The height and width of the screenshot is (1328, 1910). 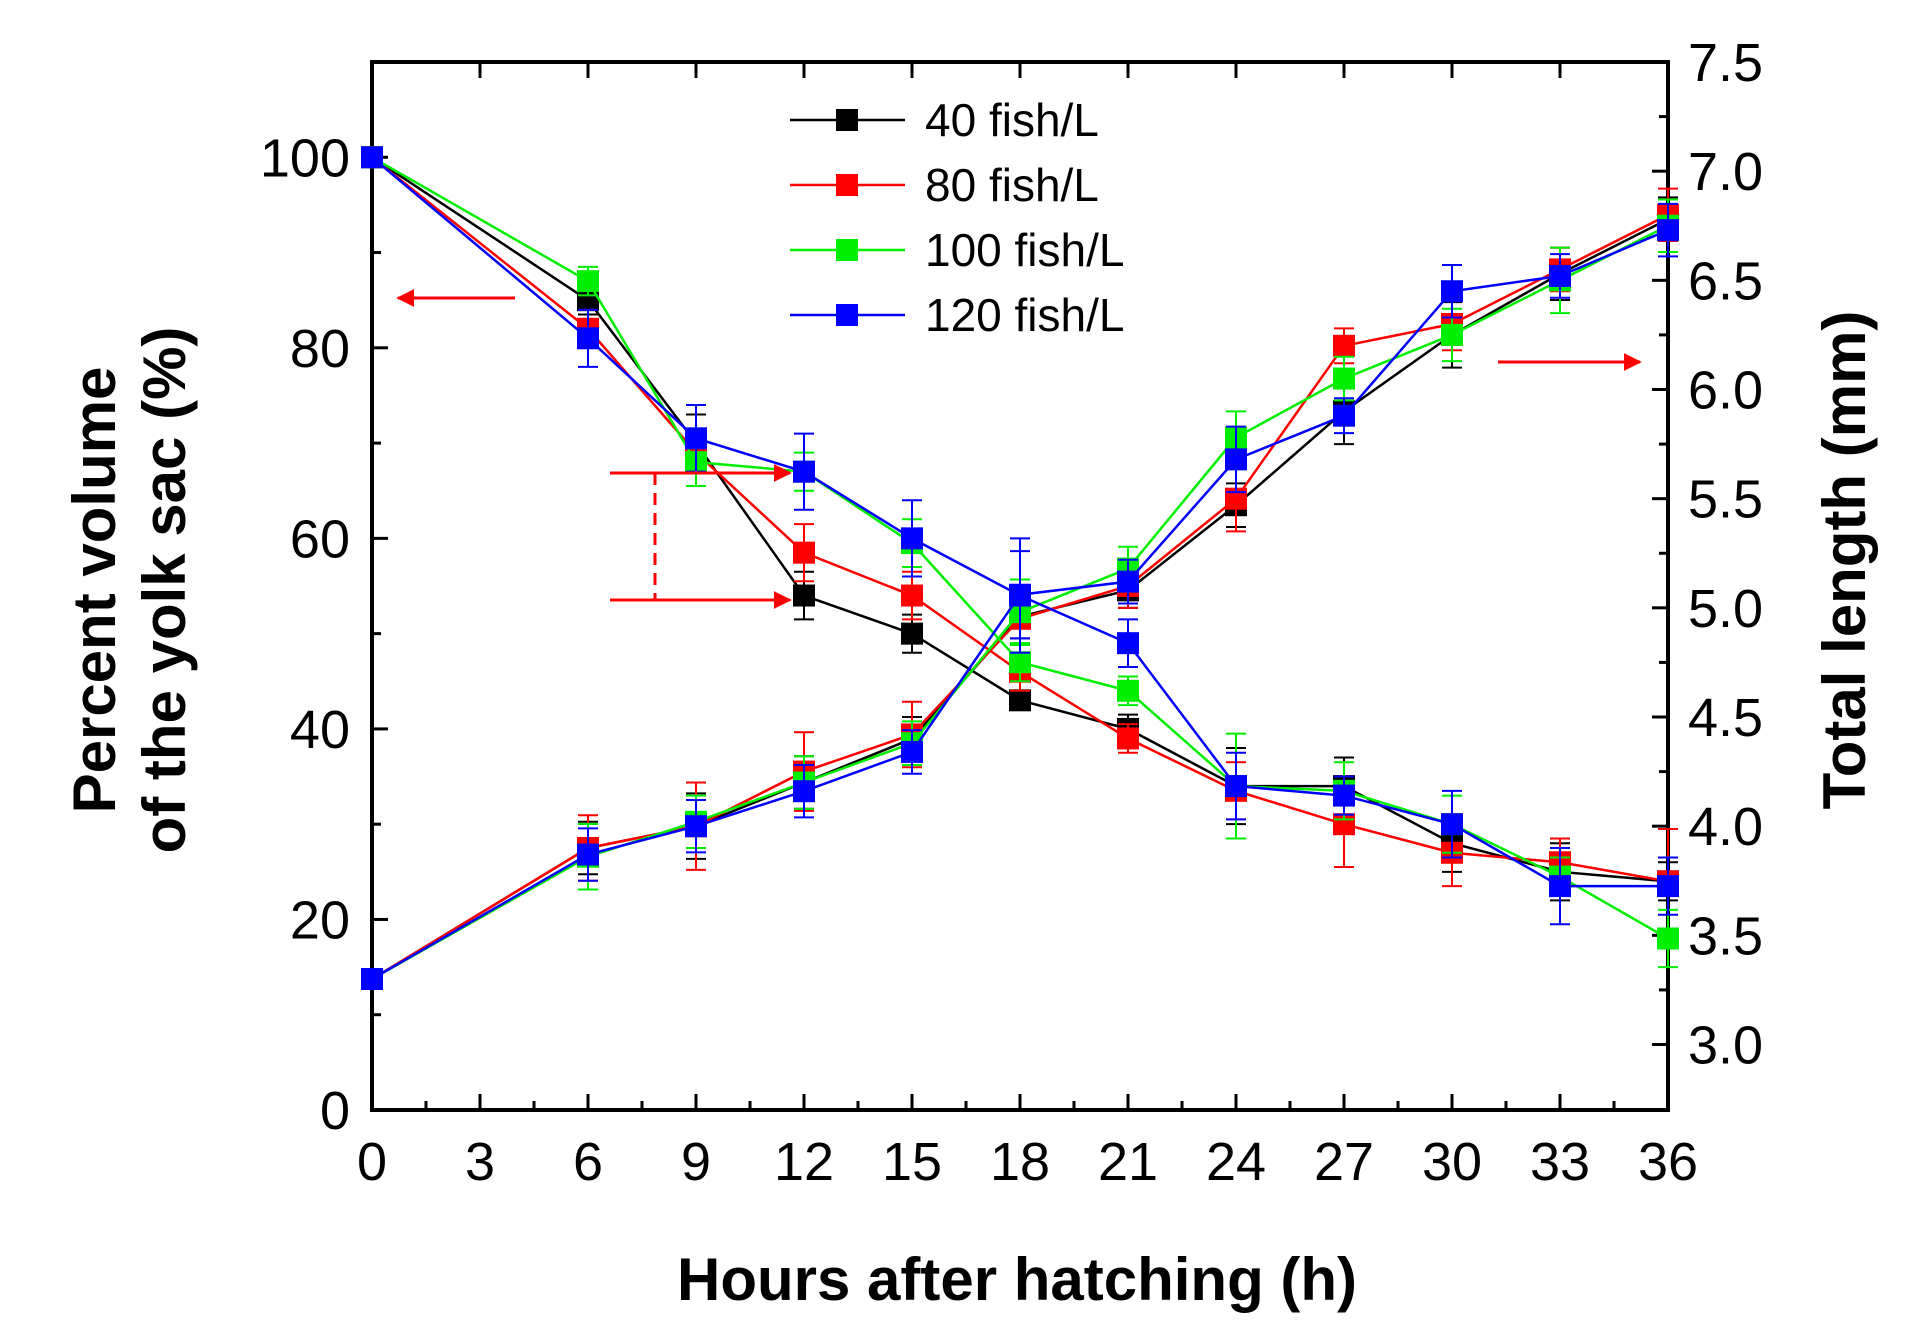 I want to click on legend-label: 40 fish/L, so click(x=1012, y=120).